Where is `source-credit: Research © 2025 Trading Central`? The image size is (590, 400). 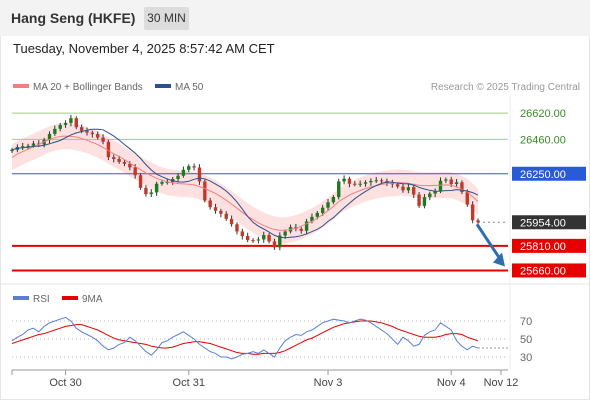
source-credit: Research © 2025 Trading Central is located at coordinates (505, 87).